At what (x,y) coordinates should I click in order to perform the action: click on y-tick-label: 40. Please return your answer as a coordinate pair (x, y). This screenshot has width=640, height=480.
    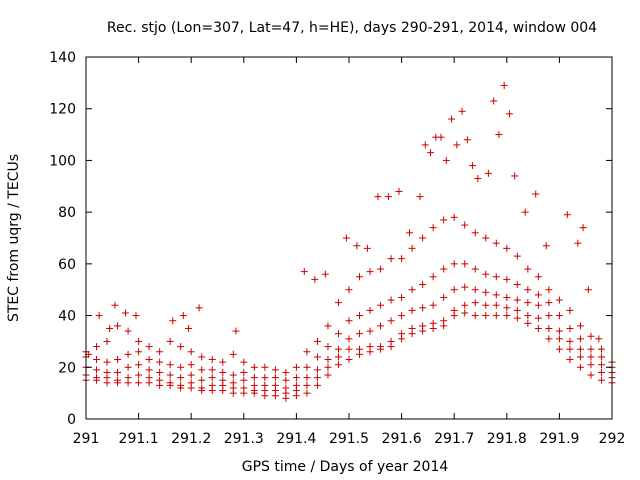
    Looking at the image, I should click on (67, 317).